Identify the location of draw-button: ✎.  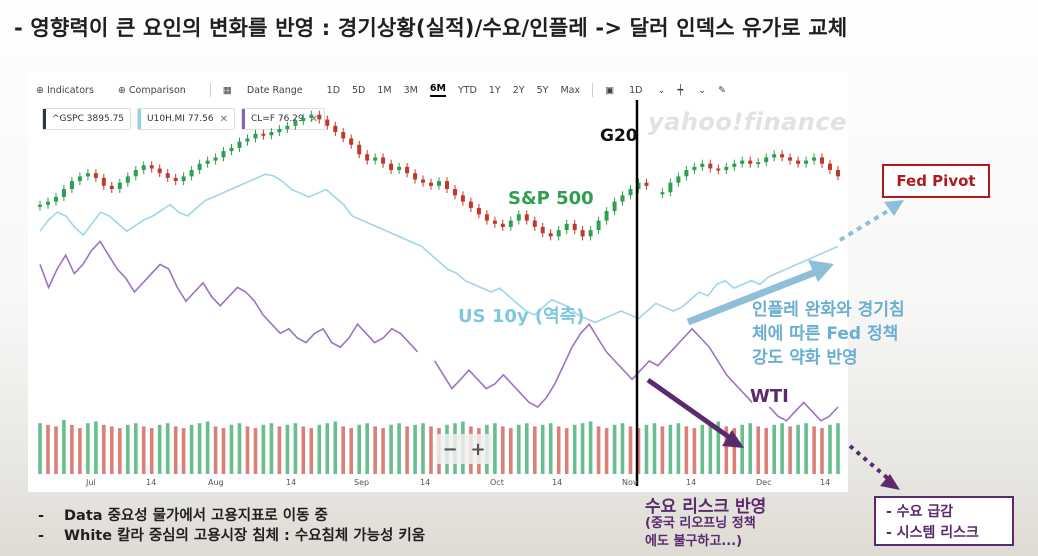
(728, 90).